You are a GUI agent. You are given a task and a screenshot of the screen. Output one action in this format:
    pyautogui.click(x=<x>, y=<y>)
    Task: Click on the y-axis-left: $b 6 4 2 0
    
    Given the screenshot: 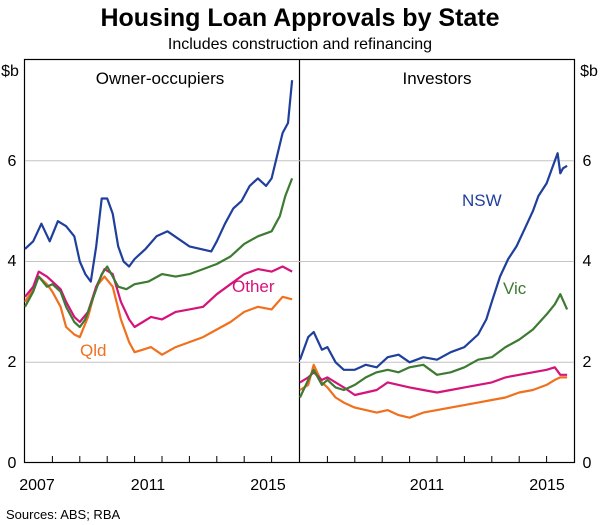 What is the action you would take?
    pyautogui.click(x=10, y=267)
    